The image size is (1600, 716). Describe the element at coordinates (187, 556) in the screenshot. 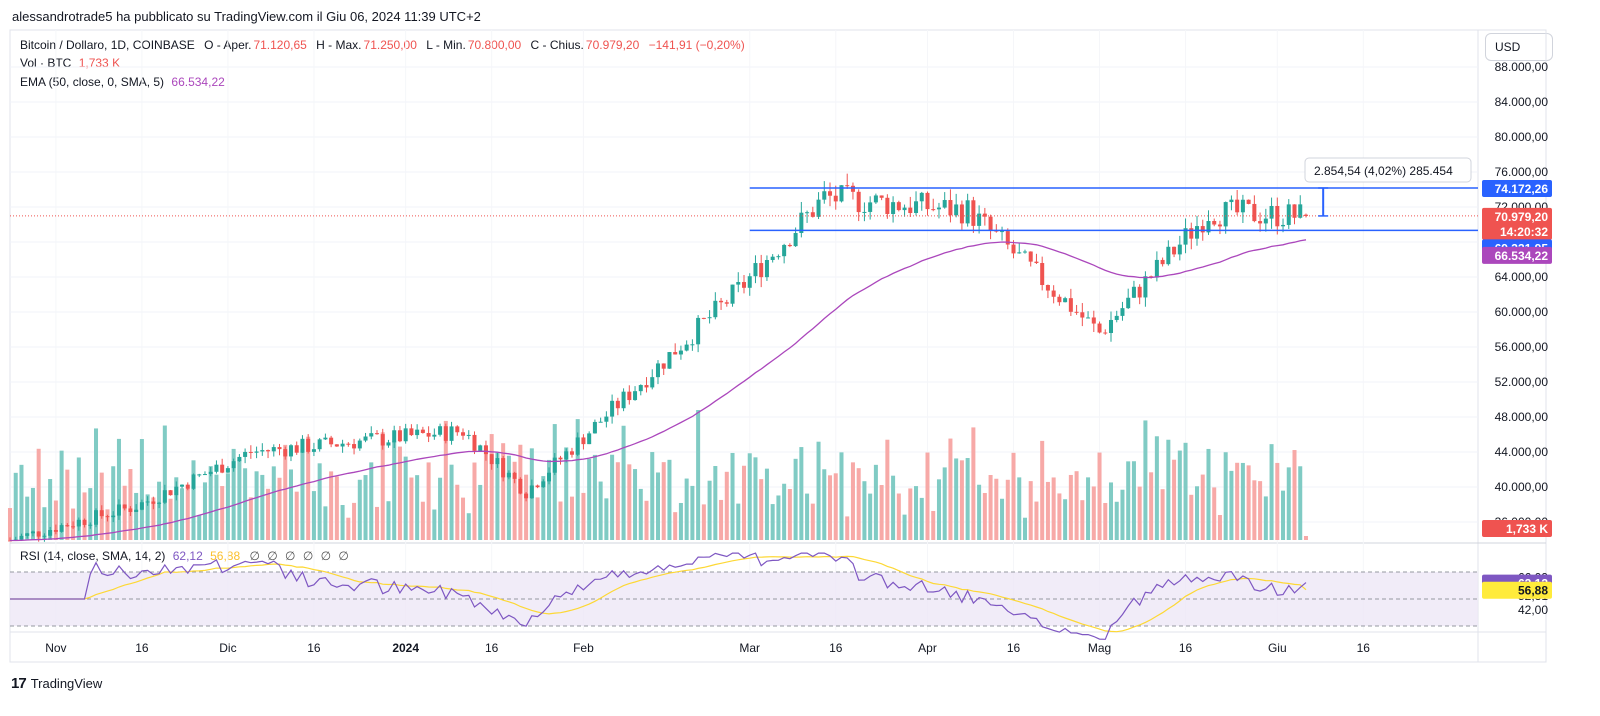

I see `rsi-value: 62,12` at that location.